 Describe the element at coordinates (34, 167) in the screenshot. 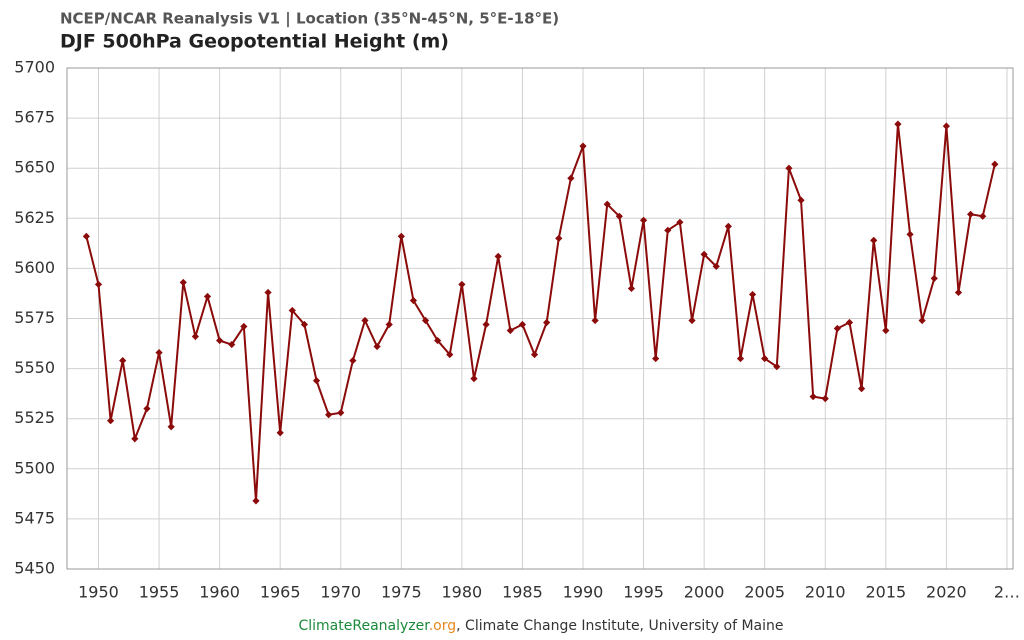

I see `y-tick-label: 5650` at that location.